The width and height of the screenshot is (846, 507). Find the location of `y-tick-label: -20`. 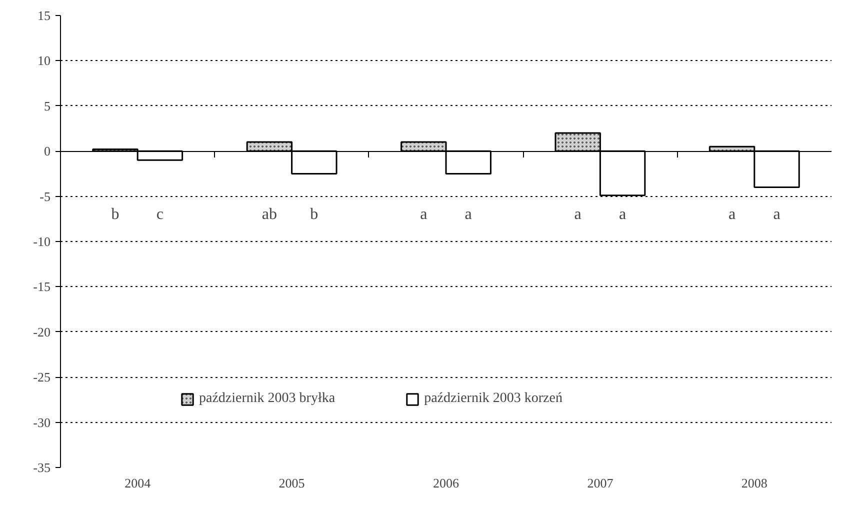

y-tick-label: -20 is located at coordinates (42, 332).